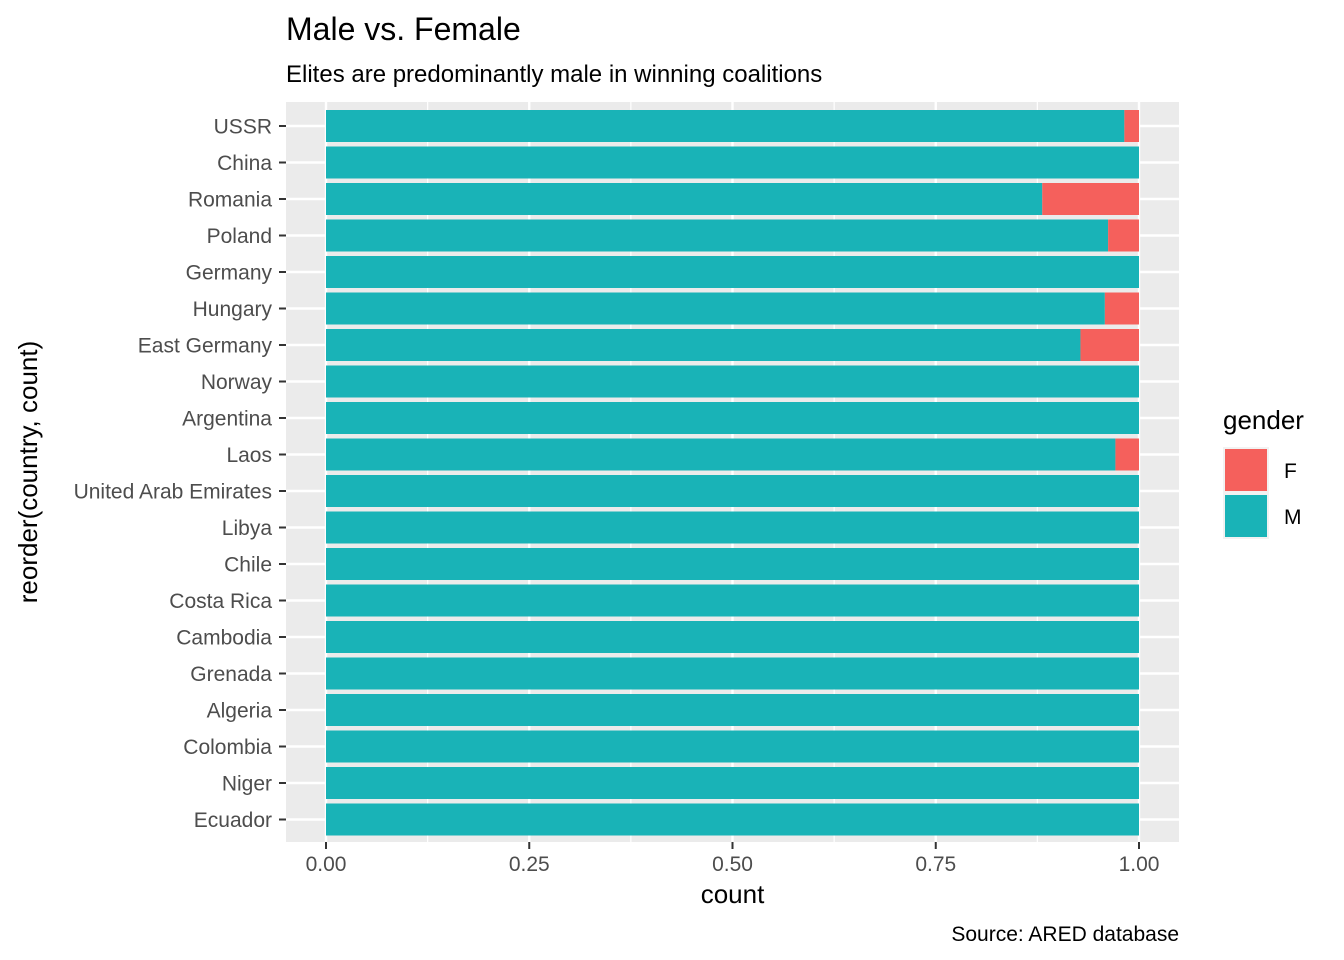 The height and width of the screenshot is (960, 1344). Describe the element at coordinates (403, 29) in the screenshot. I see `chart-title: Male vs. Female` at that location.